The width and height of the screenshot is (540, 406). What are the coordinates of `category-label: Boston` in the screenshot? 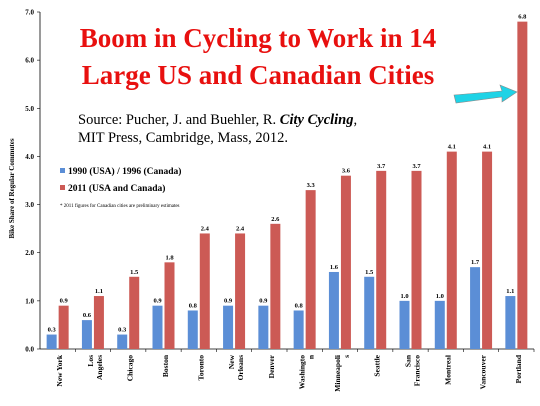 It's located at (165, 365).